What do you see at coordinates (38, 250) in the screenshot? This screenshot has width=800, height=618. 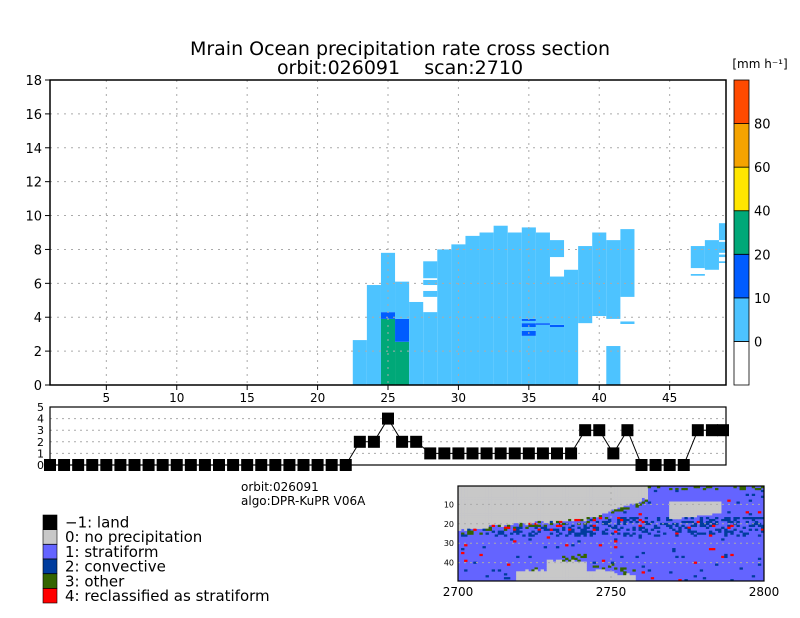 I see `y-tick-label: 8` at bounding box center [38, 250].